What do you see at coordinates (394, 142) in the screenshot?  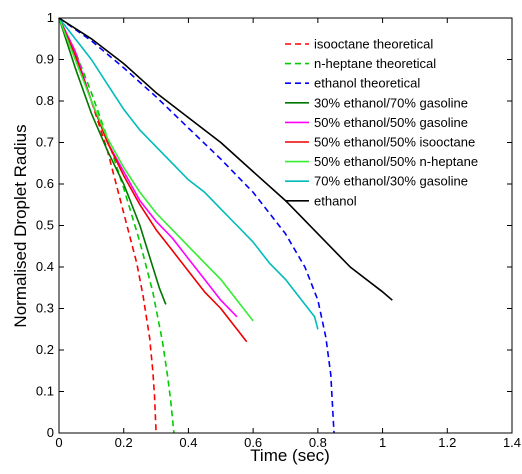 I see `legend-label: 50% ethanol/50% isooctane` at bounding box center [394, 142].